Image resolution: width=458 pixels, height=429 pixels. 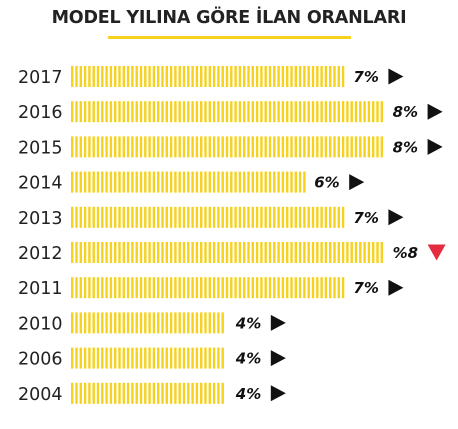 I want to click on category-label: 2012, so click(x=40, y=254).